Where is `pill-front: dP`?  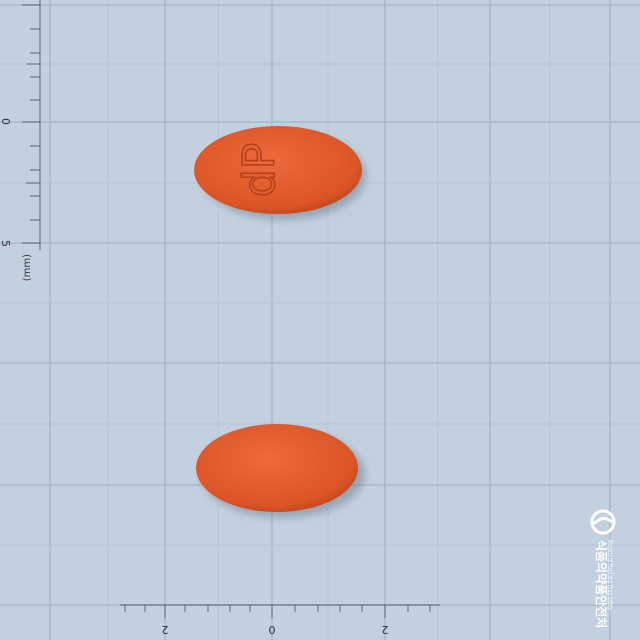
pill-front: dP is located at coordinates (280, 173).